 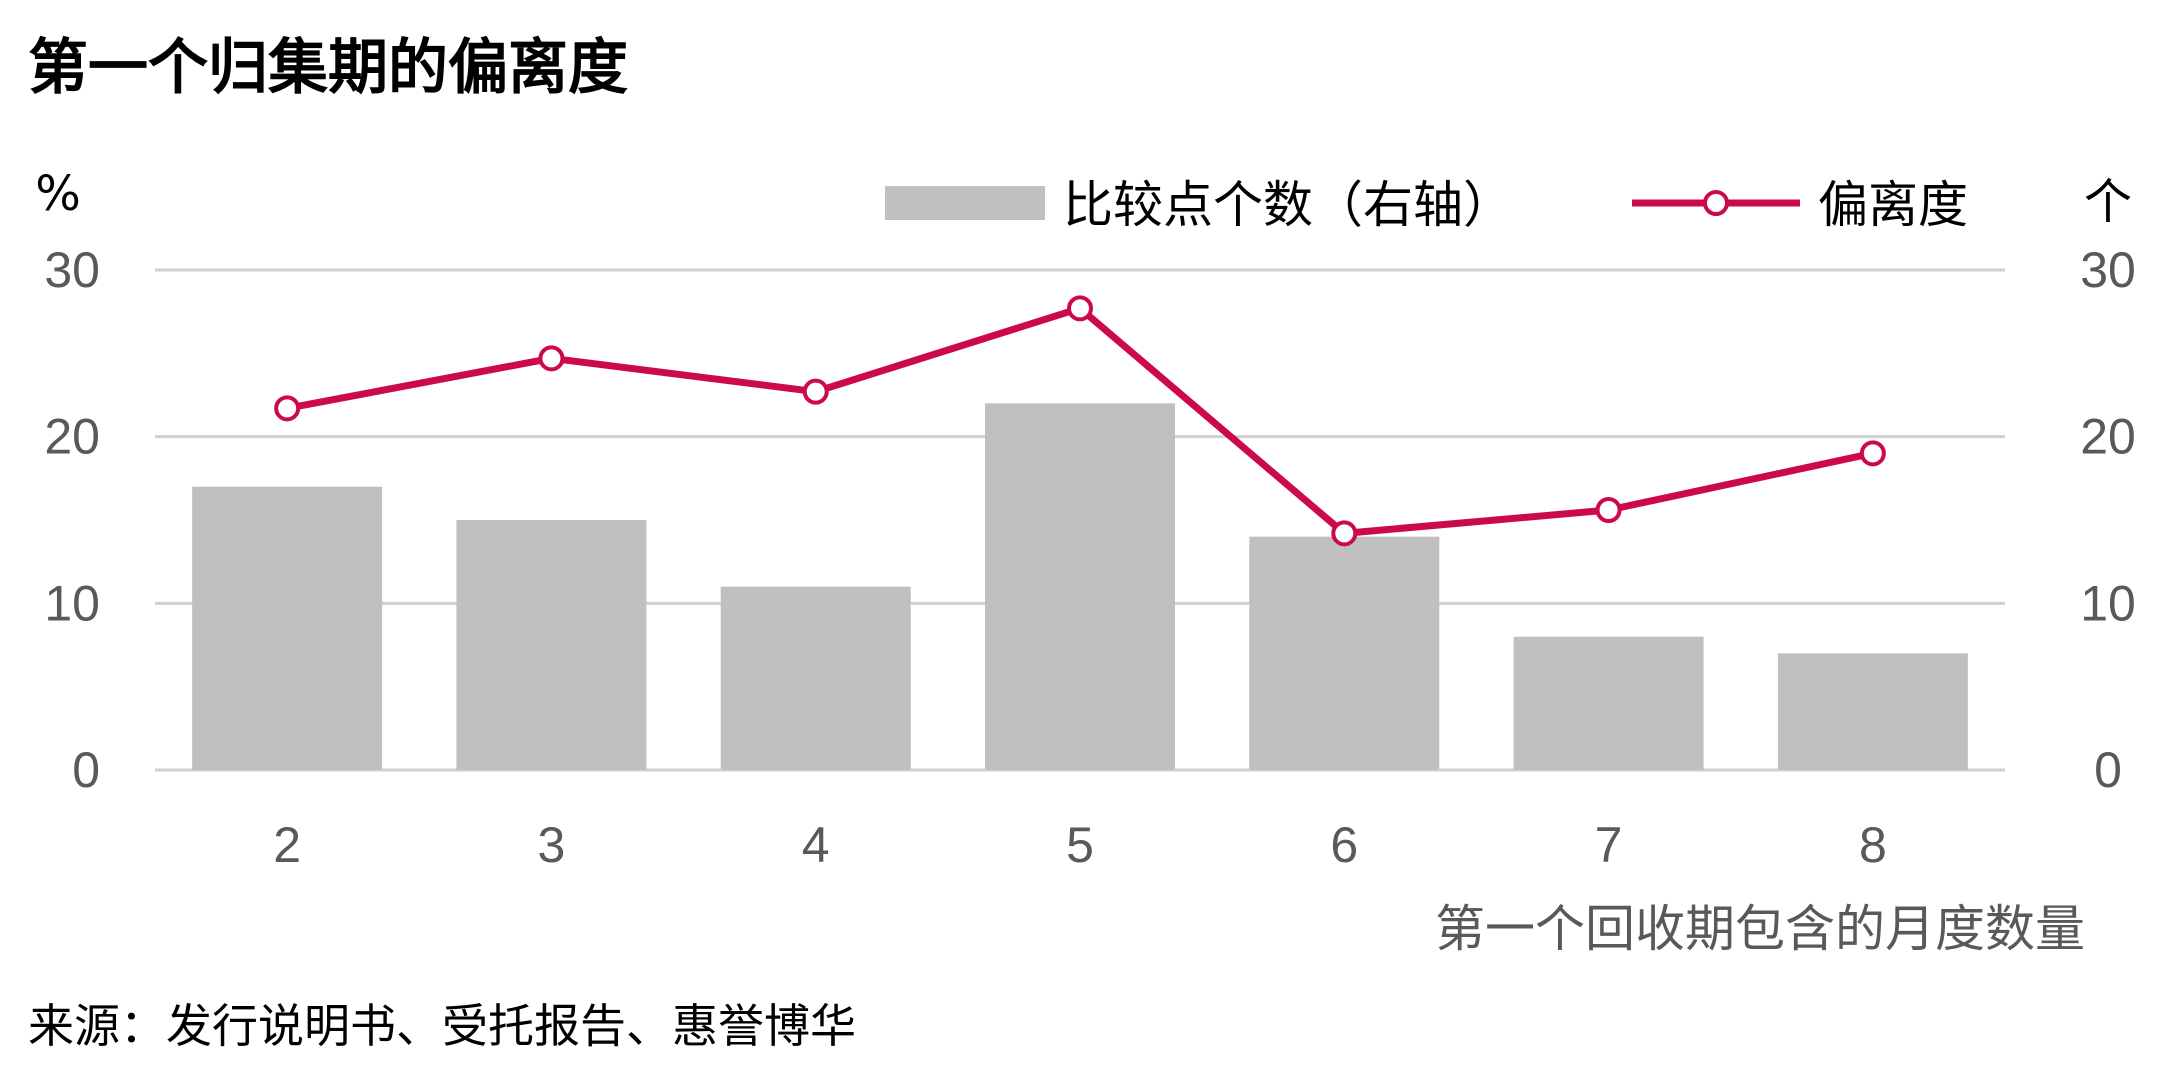 I want to click on right-axis-ticks: 0 10 20 30, so click(x=2108, y=520).